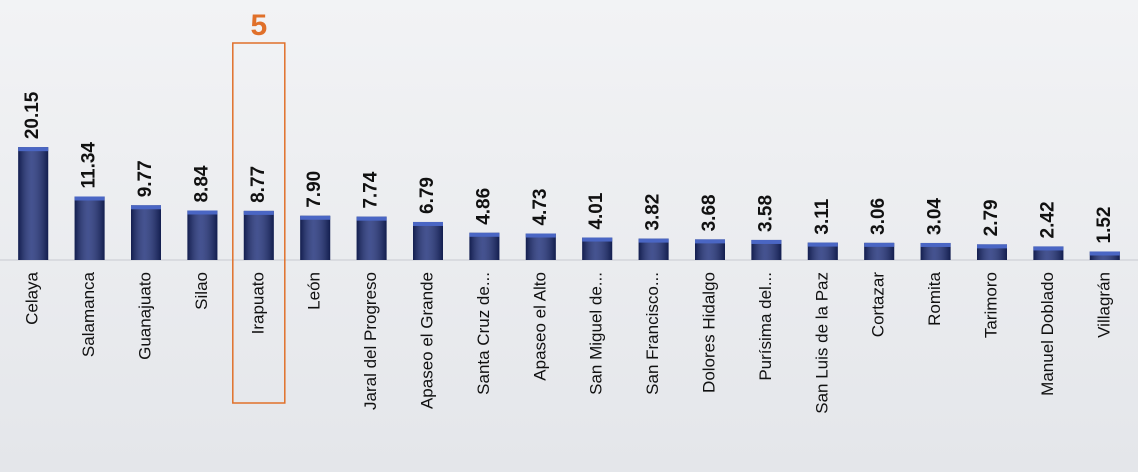 This screenshot has height=472, width=1138. Describe the element at coordinates (314, 291) in the screenshot. I see `x-tick-label: León` at that location.